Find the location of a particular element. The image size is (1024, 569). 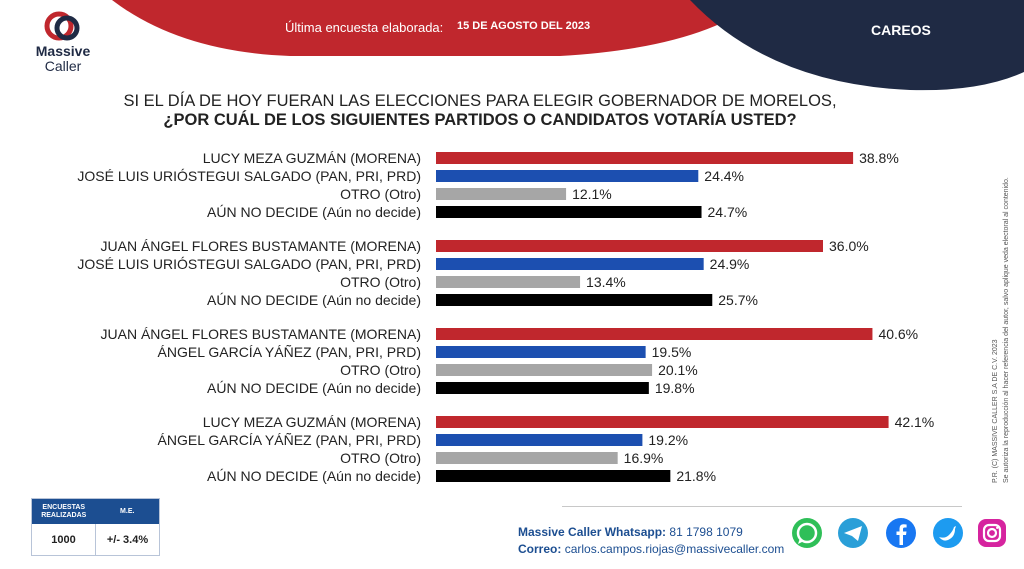

bar-value-label: 42.1% is located at coordinates (915, 422).